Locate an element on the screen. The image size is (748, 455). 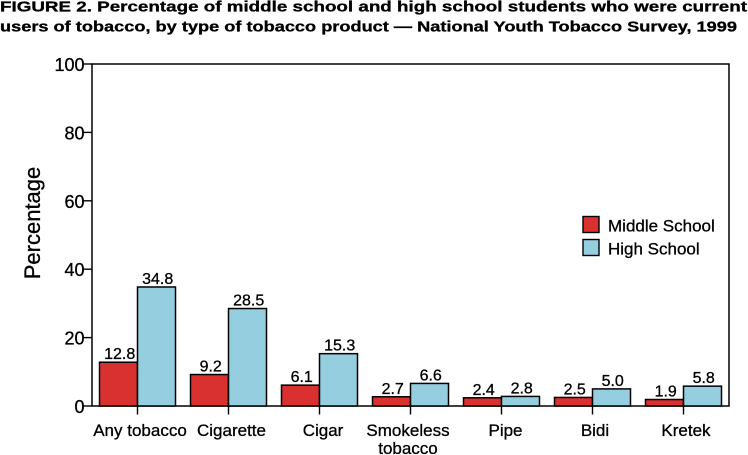
svg-text: Bidi is located at coordinates (595, 430).